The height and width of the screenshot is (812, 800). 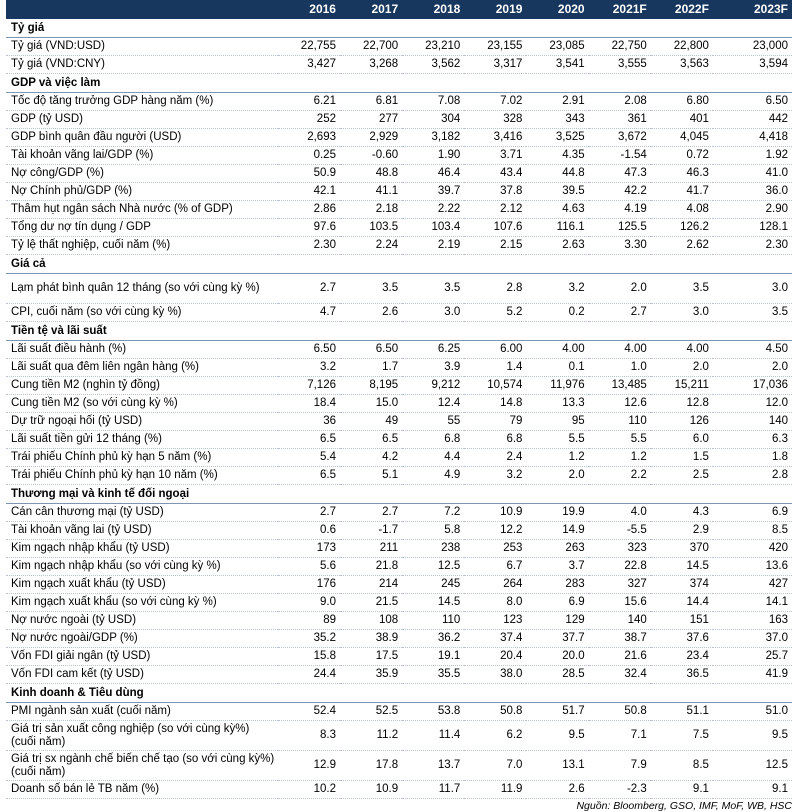 I want to click on value-cell: 1.4, so click(x=495, y=367).